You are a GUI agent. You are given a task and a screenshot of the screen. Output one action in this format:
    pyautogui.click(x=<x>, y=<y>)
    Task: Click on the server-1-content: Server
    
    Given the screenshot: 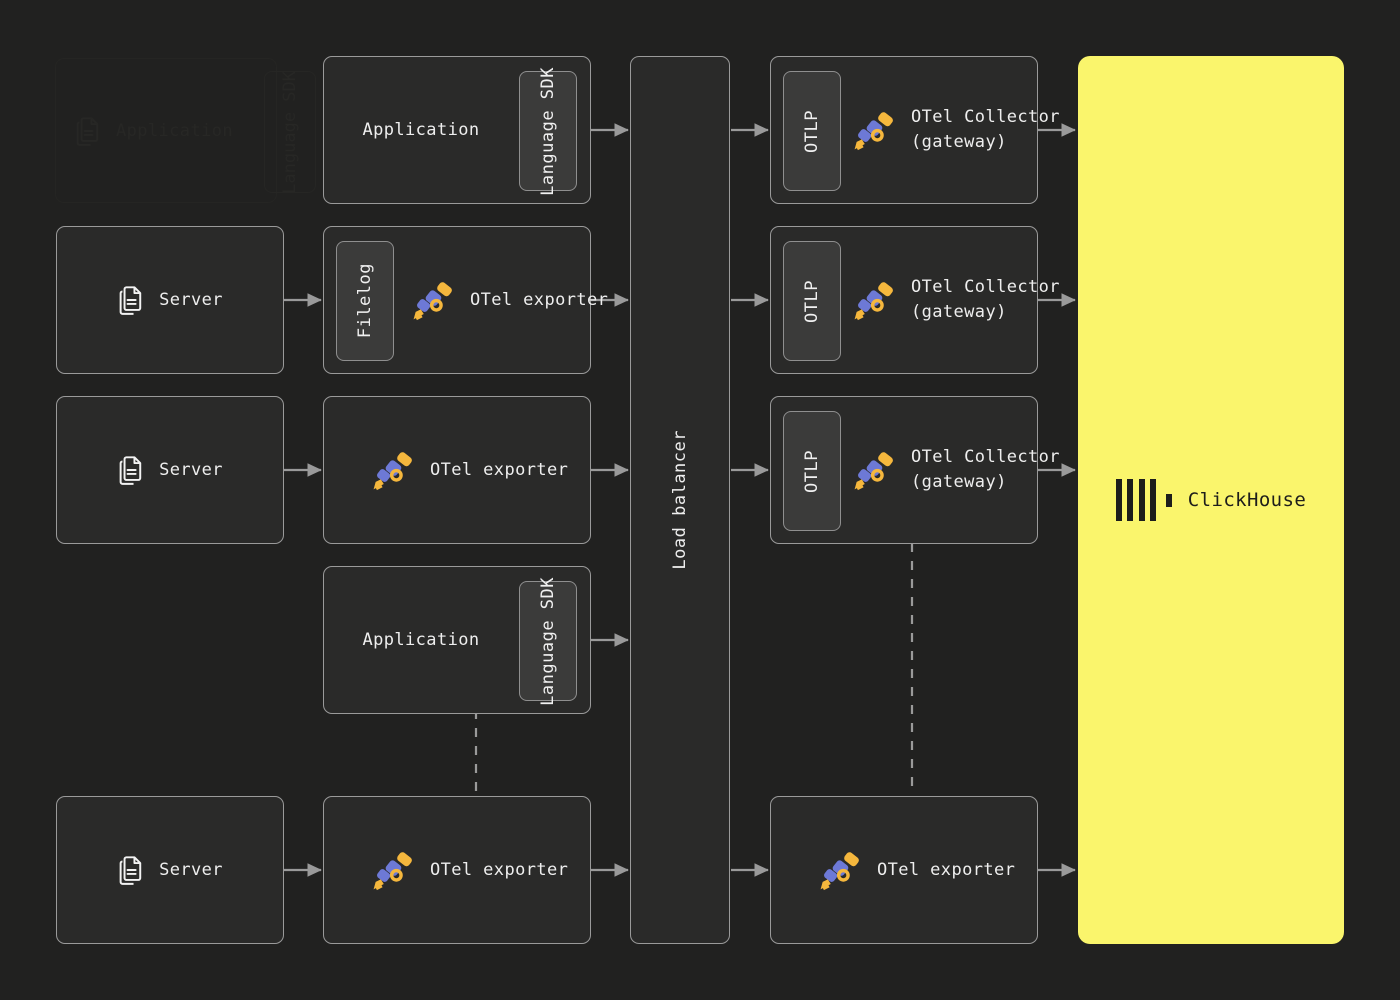 What is the action you would take?
    pyautogui.click(x=170, y=300)
    